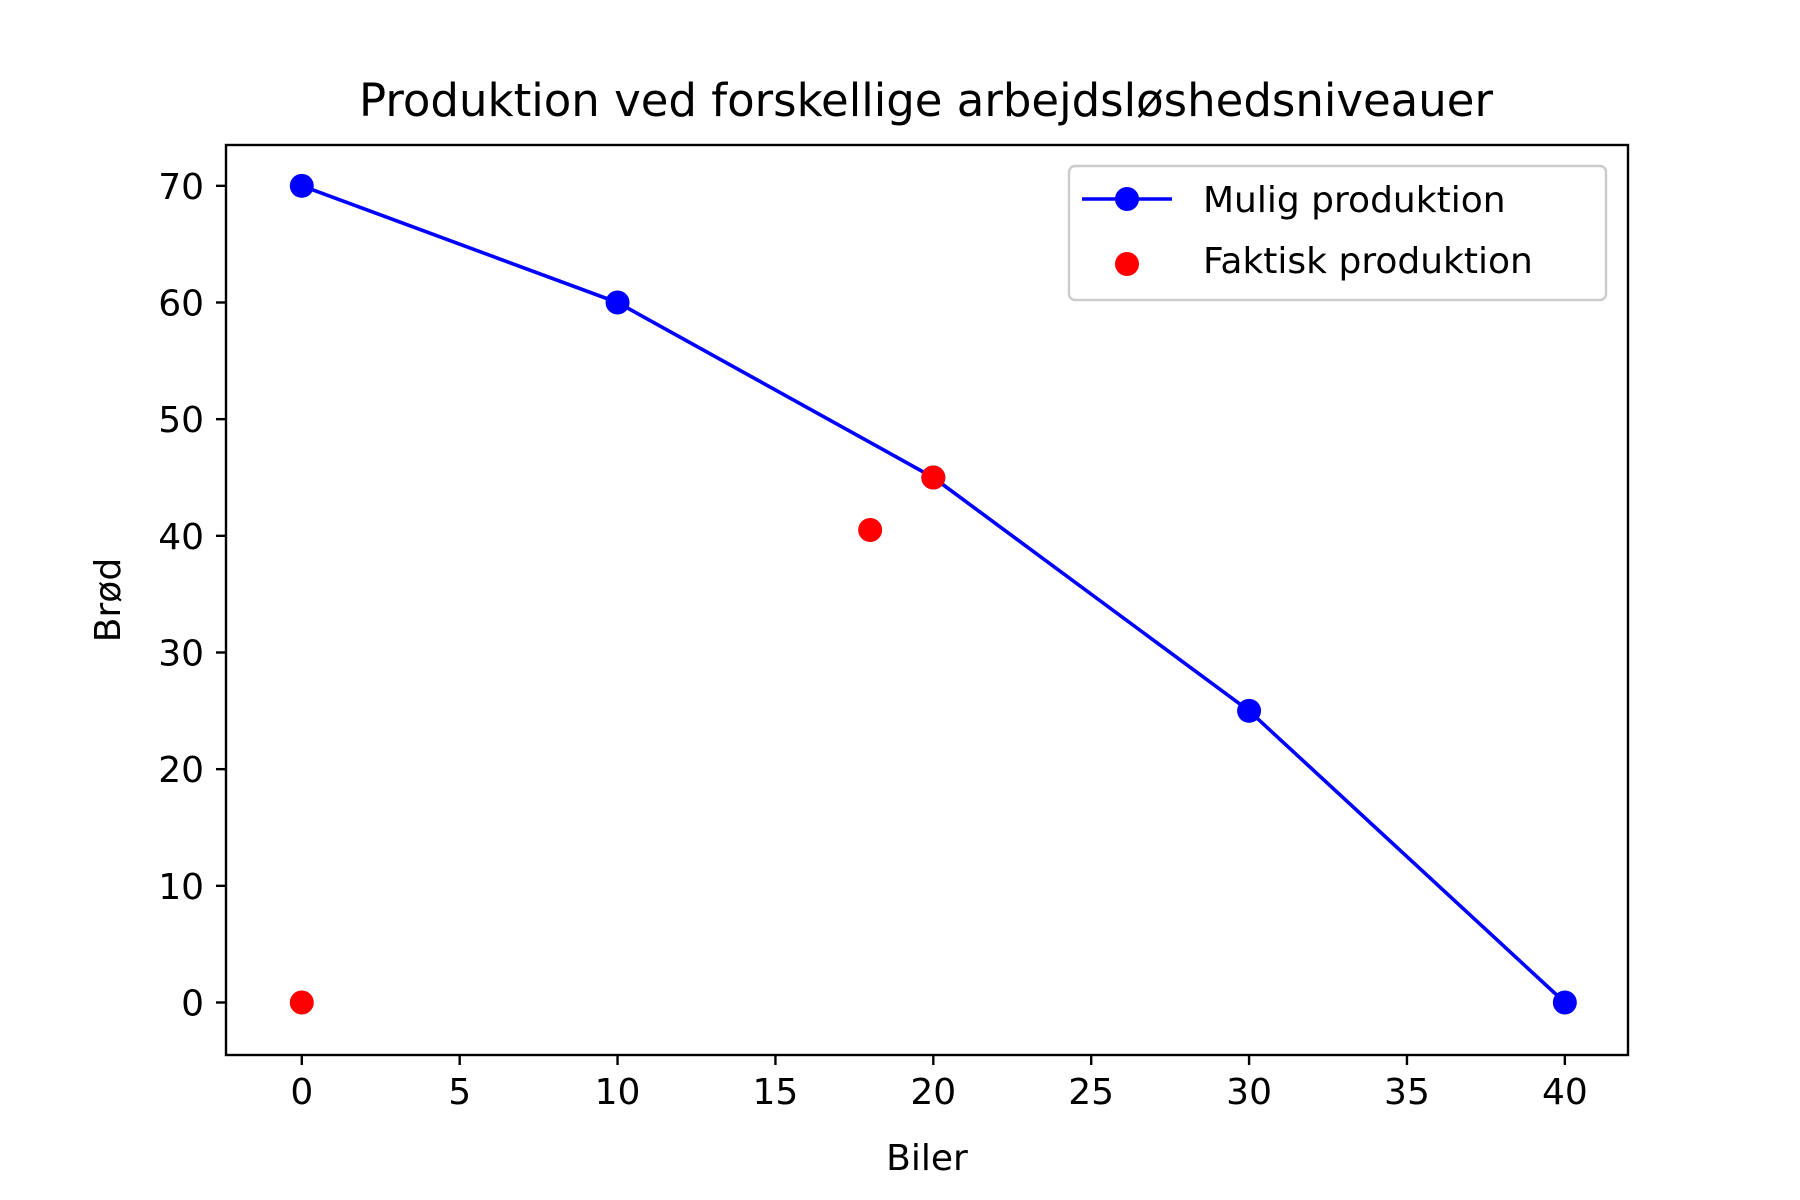 The width and height of the screenshot is (1800, 1200). I want to click on y-tick-label: 0, so click(192, 1004).